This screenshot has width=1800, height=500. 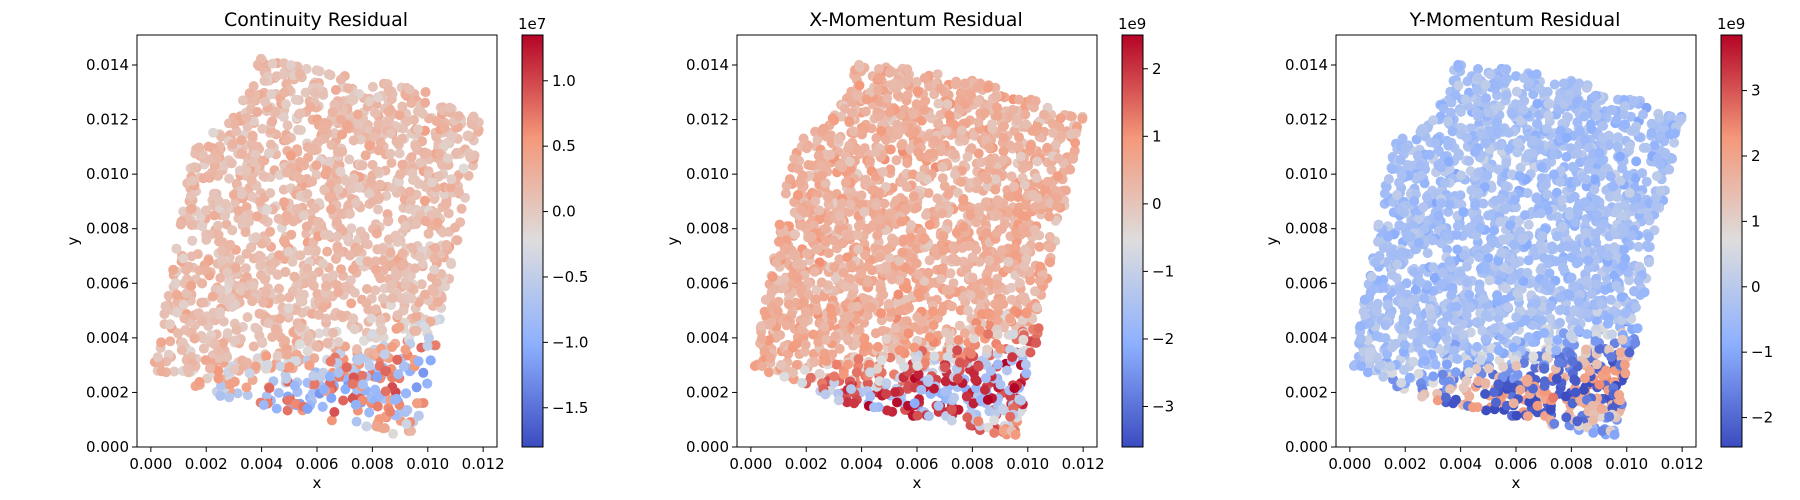 What do you see at coordinates (73, 240) in the screenshot?
I see `y-axis-label: y` at bounding box center [73, 240].